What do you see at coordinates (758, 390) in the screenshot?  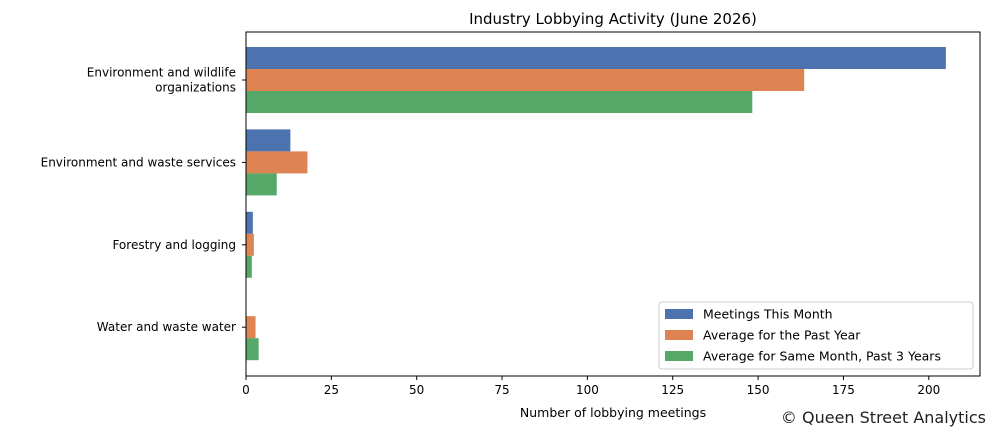 I see `x-tick-label: 150` at bounding box center [758, 390].